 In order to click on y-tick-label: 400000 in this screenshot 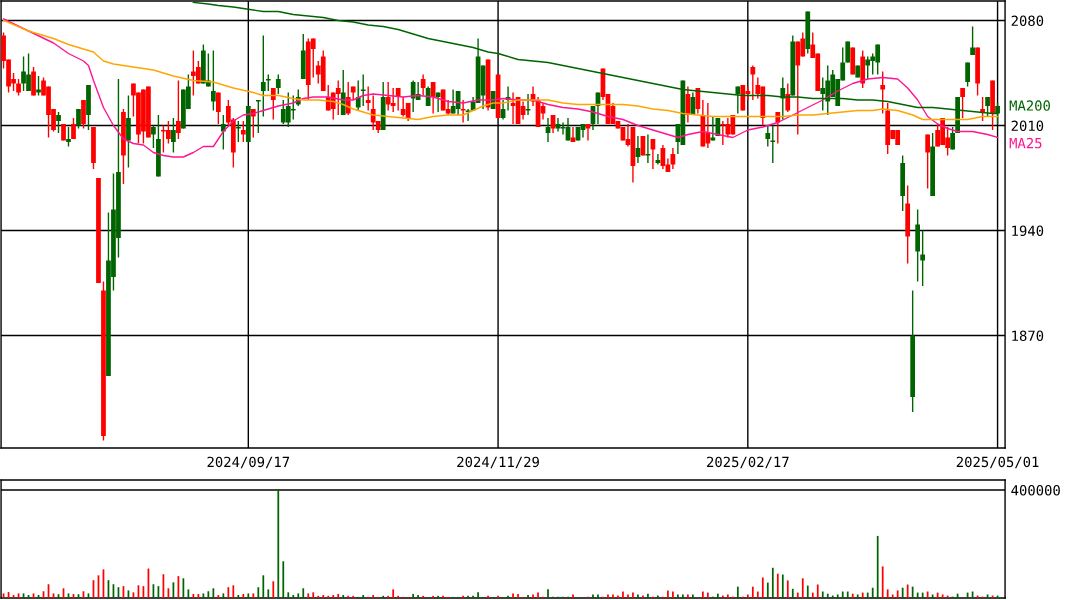, I will do `click(1035, 490)`.